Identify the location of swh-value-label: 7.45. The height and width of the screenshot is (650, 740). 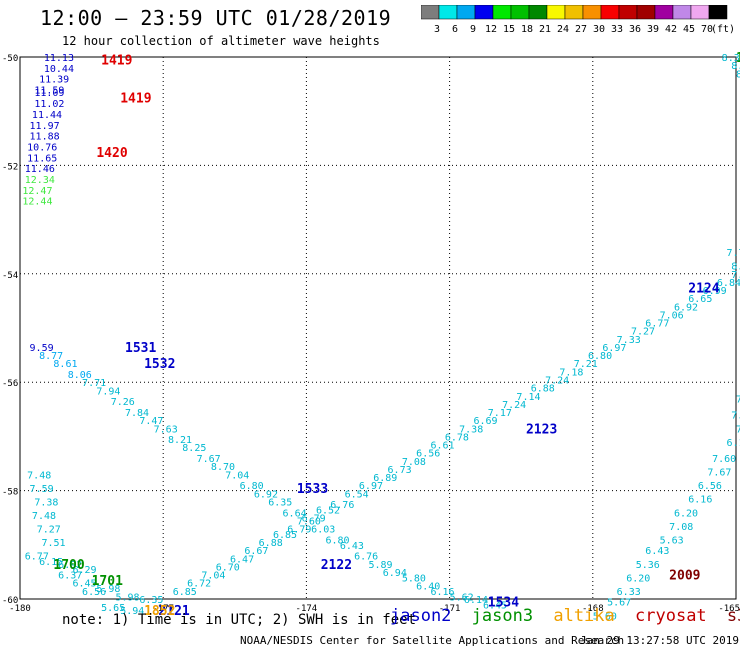
(735, 275).